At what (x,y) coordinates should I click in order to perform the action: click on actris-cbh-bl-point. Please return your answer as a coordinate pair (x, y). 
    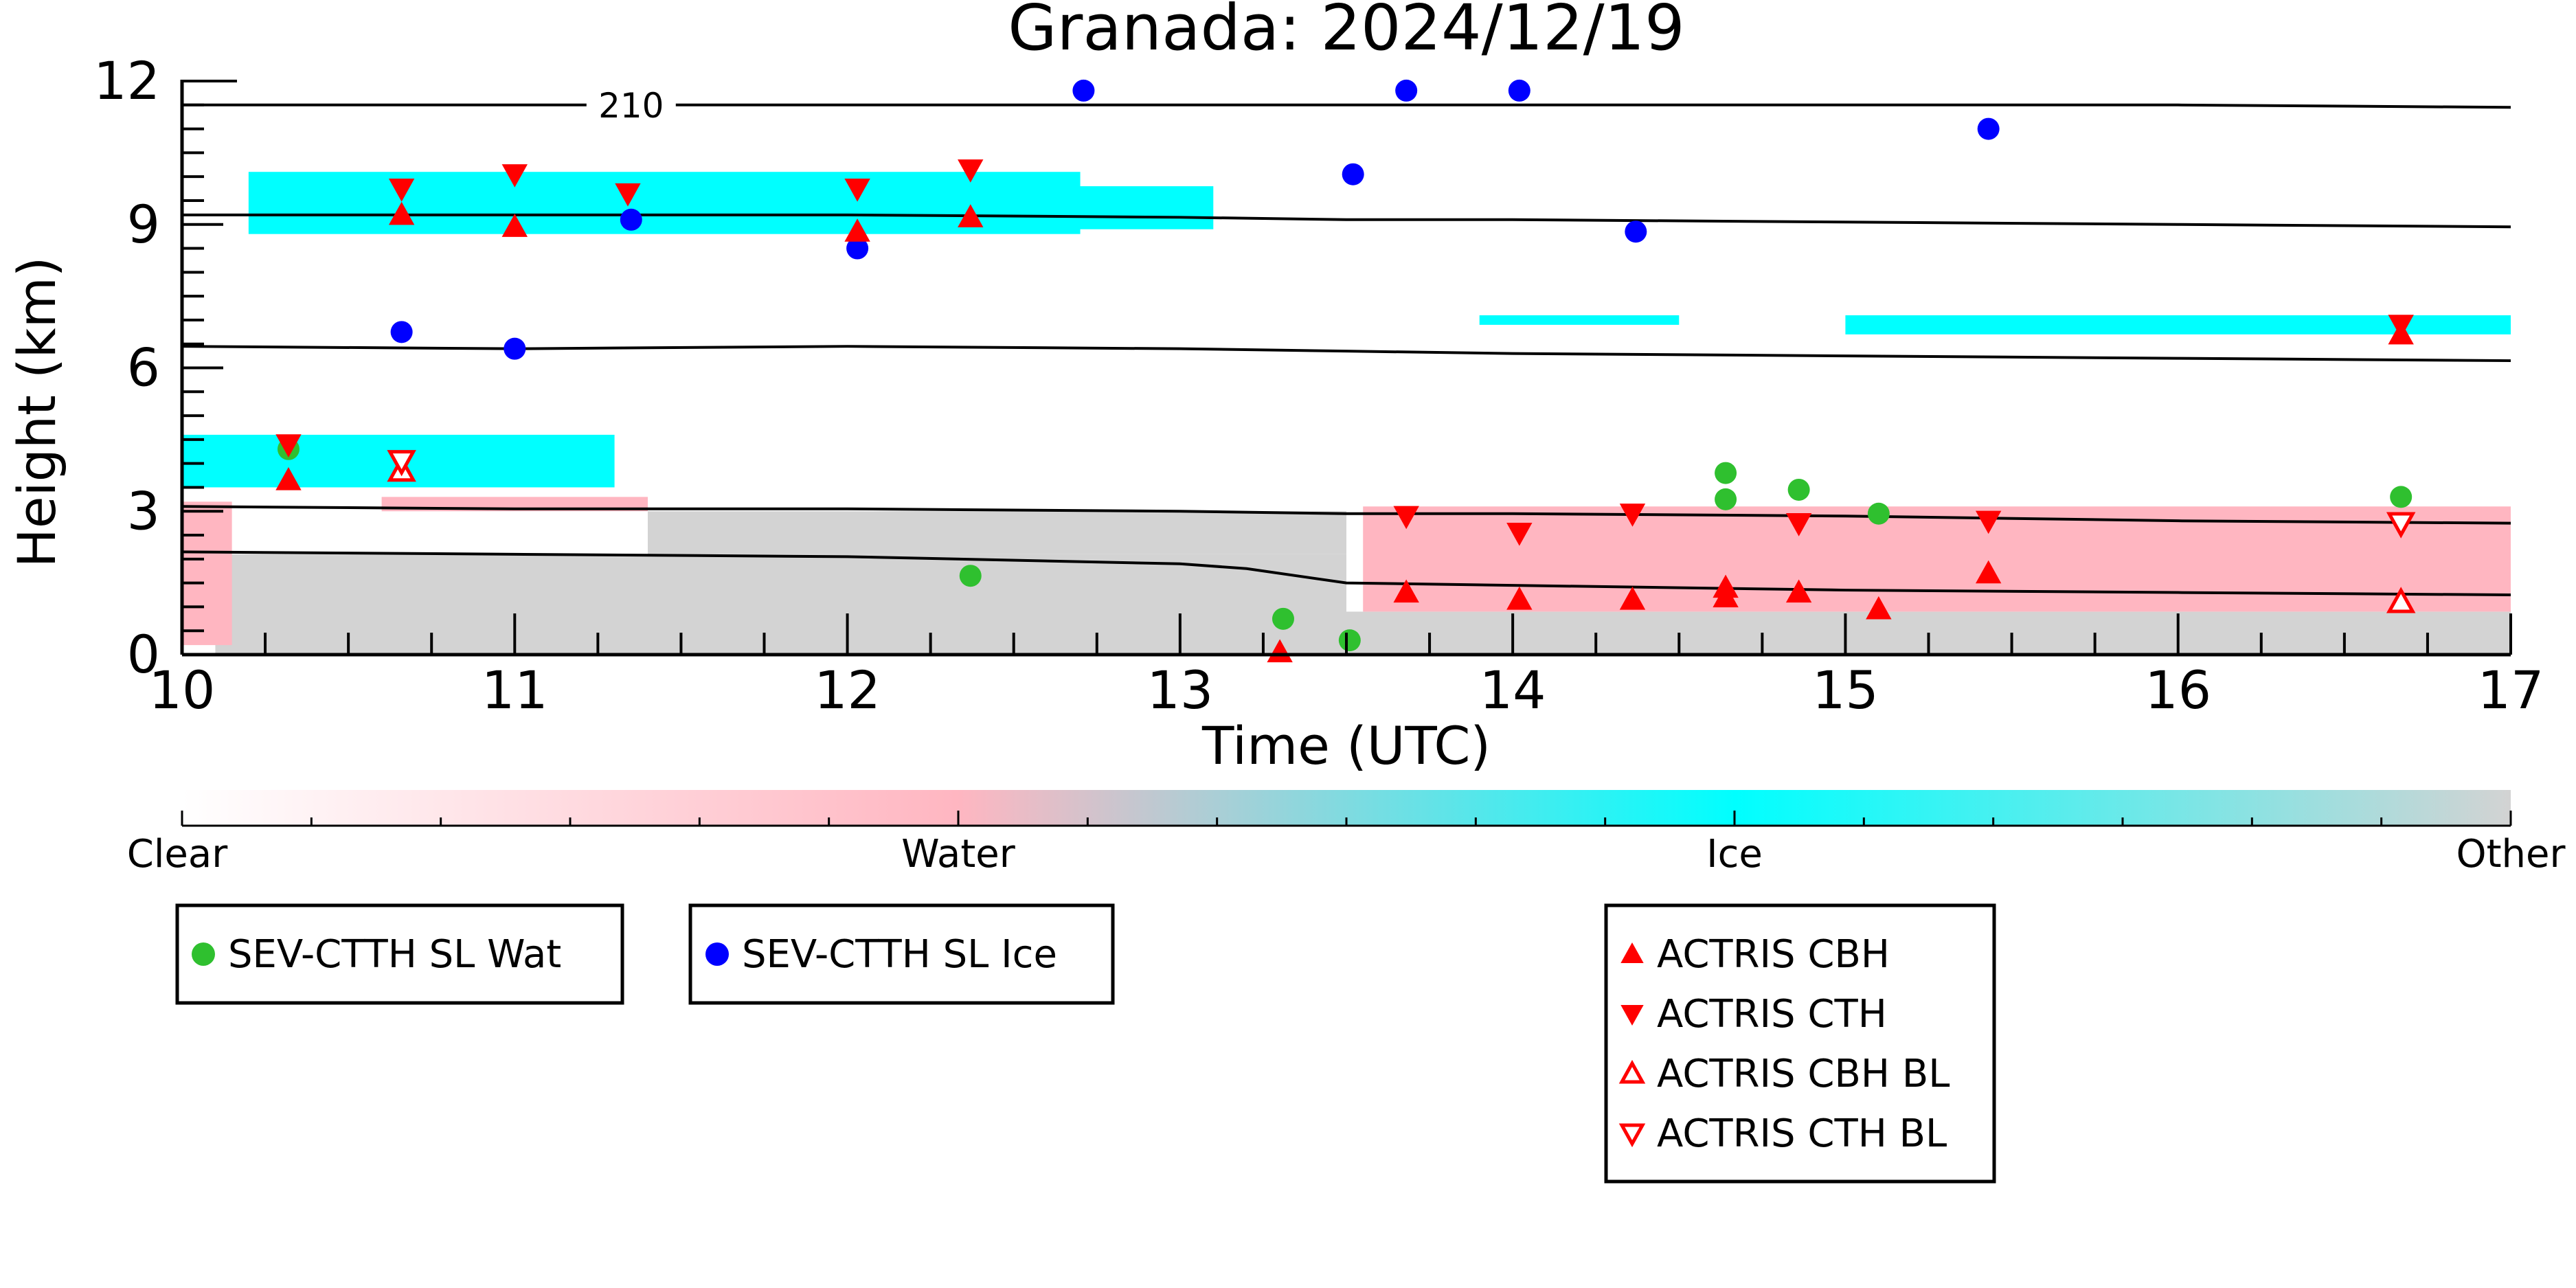
    Looking at the image, I should click on (2401, 600).